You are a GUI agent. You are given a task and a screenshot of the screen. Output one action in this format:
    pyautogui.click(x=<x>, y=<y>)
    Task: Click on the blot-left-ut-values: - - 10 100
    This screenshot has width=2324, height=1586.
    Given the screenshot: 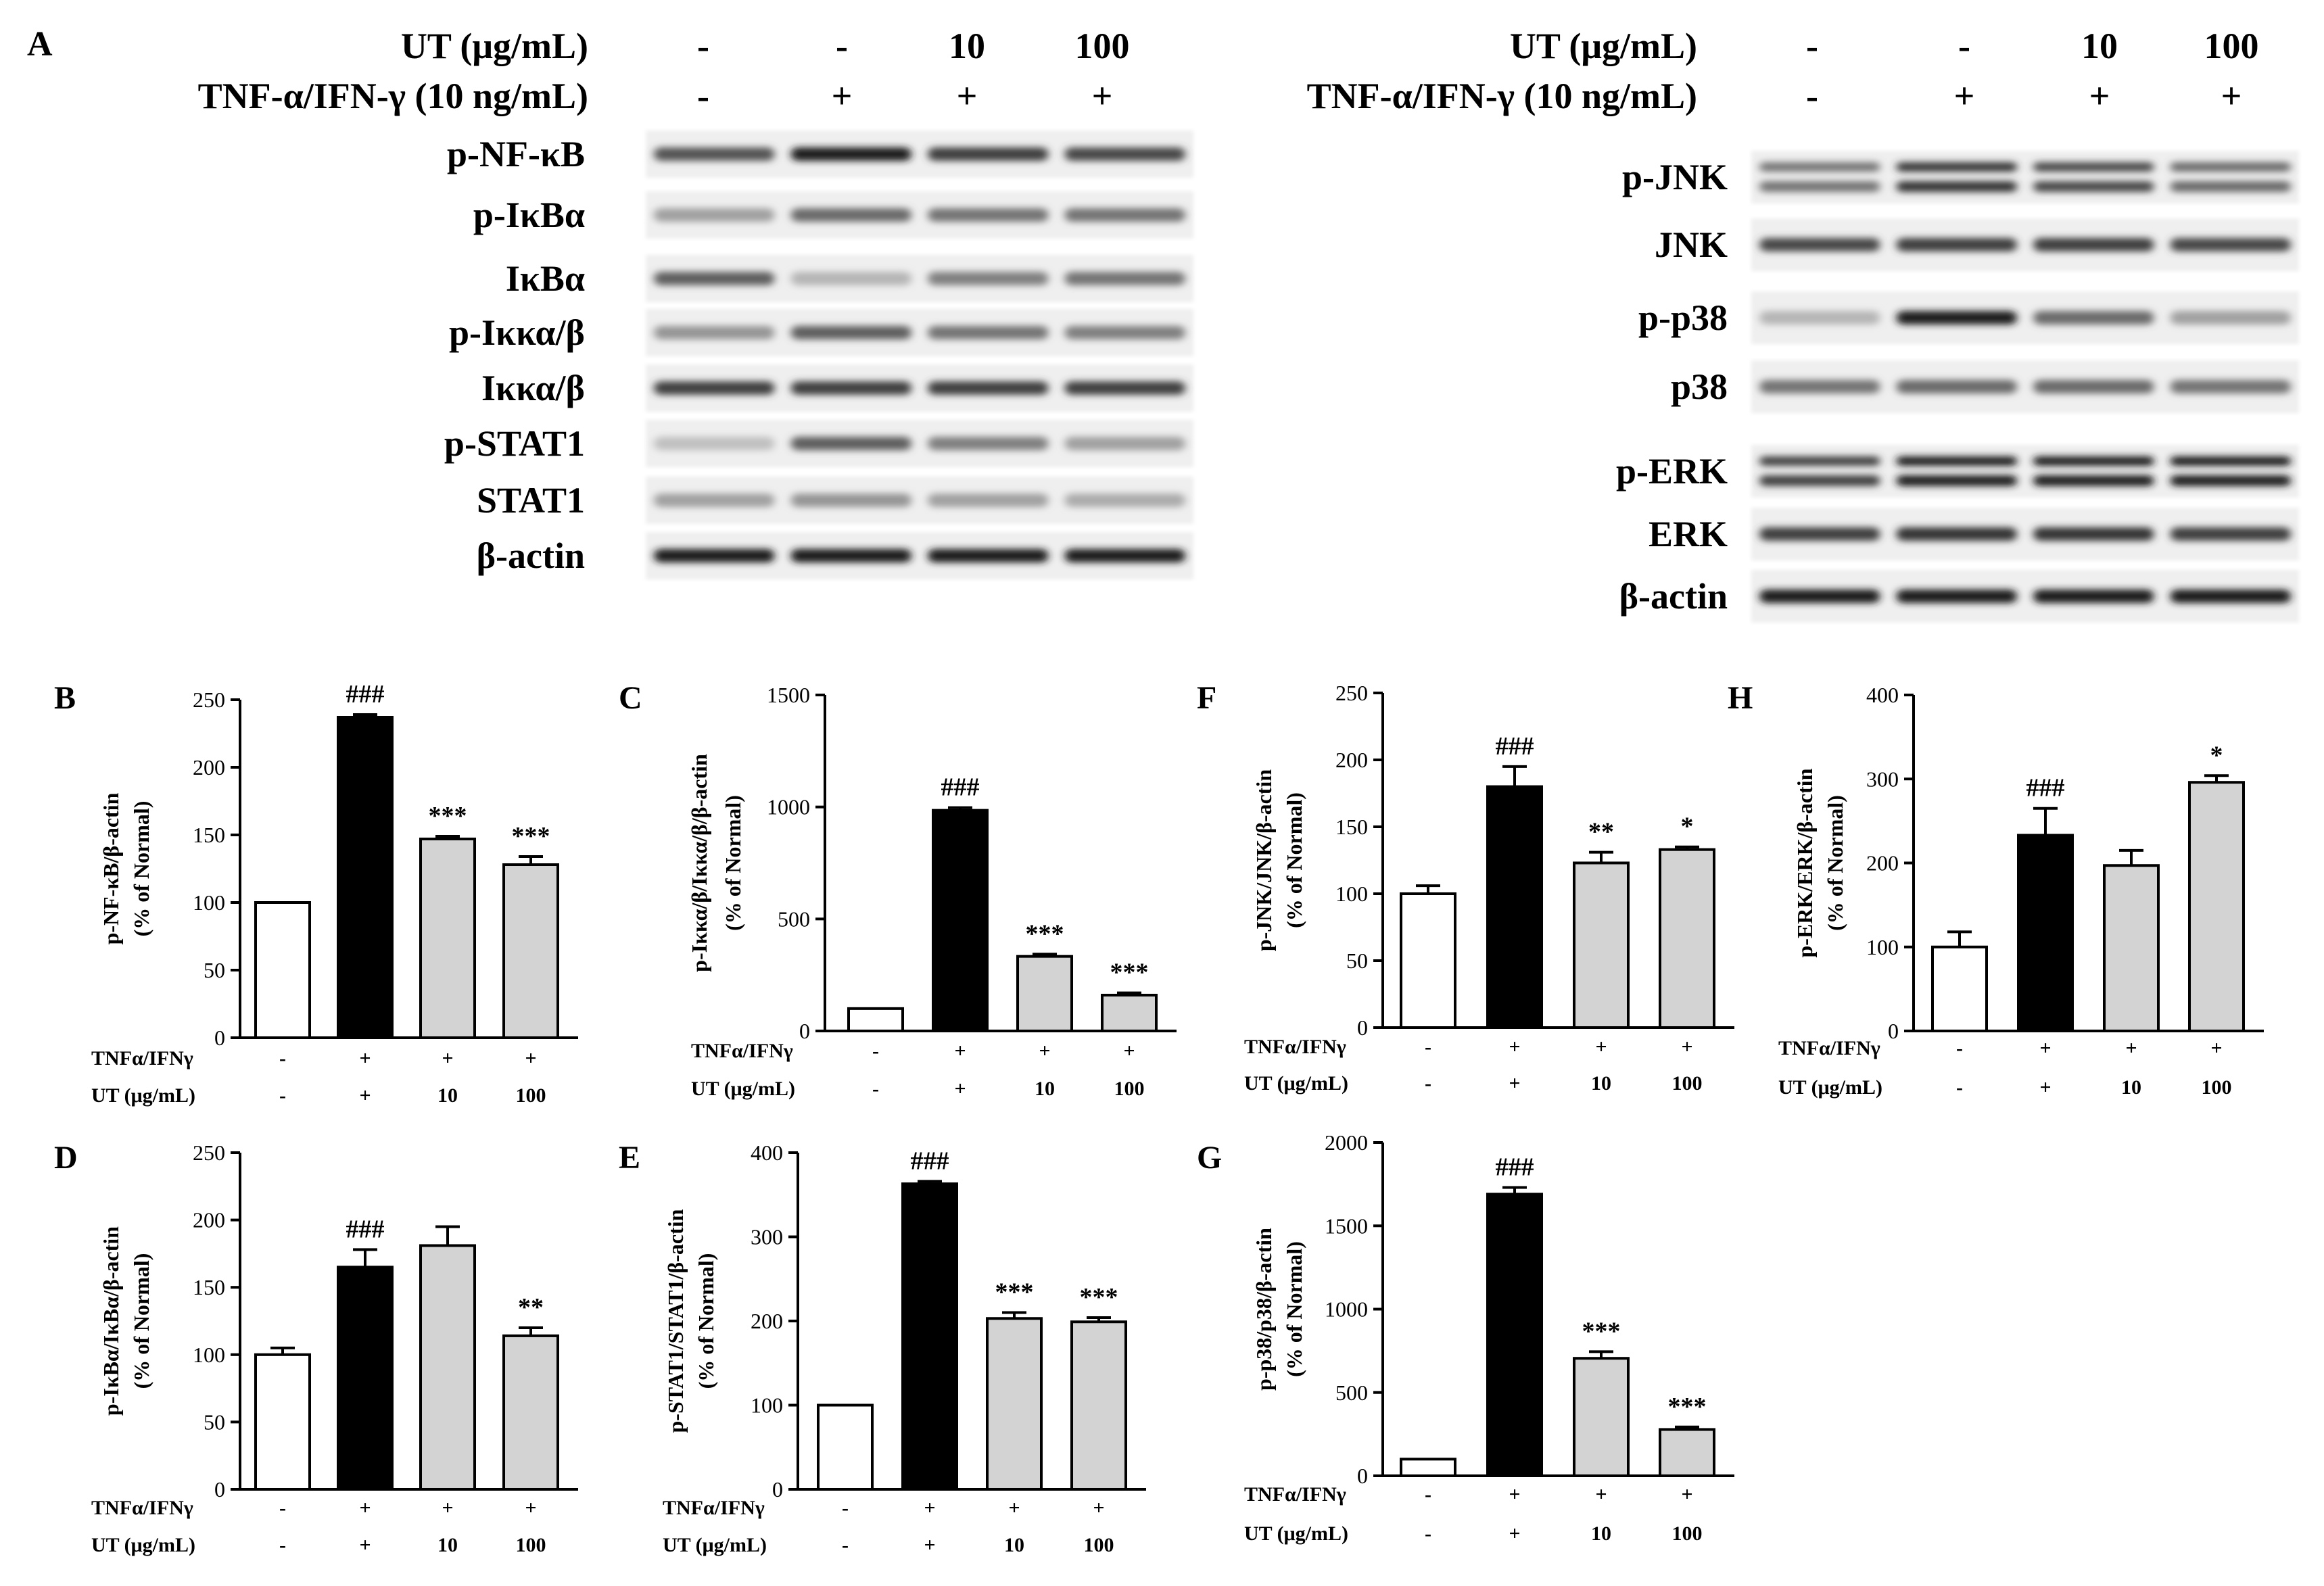 What is the action you would take?
    pyautogui.click(x=913, y=46)
    